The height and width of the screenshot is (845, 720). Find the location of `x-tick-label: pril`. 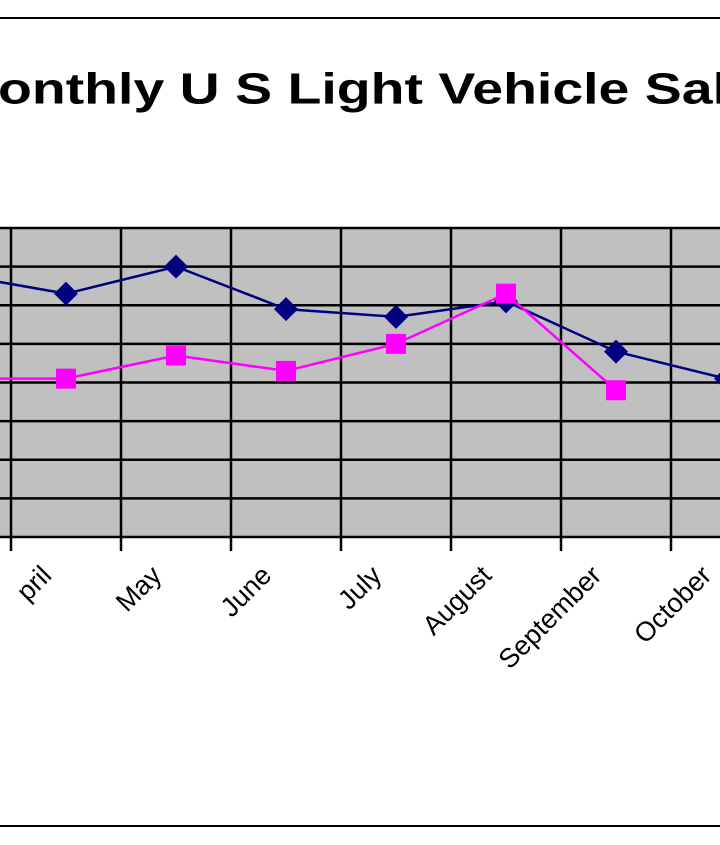

x-tick-label: pril is located at coordinates (34, 583).